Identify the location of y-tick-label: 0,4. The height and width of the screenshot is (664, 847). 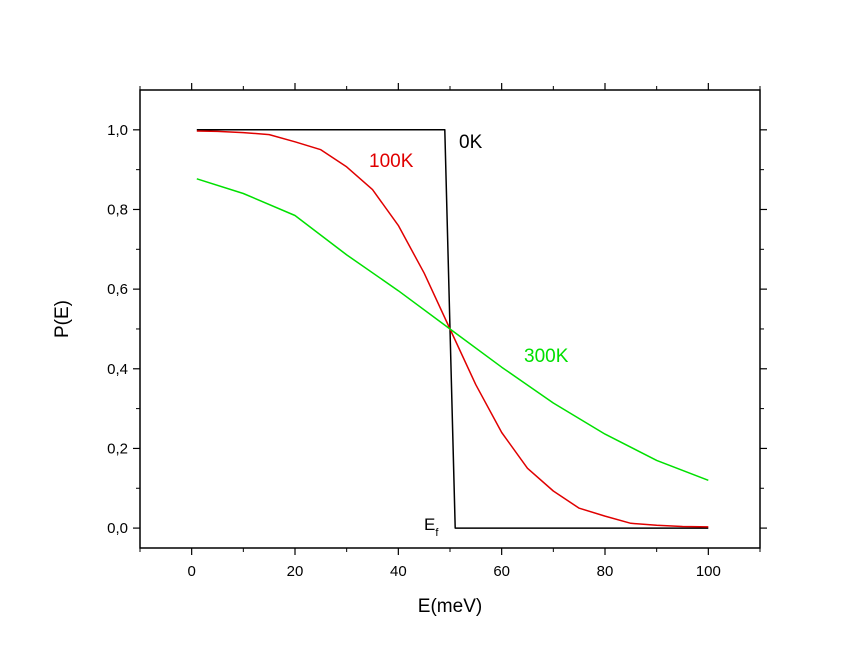
(117, 369).